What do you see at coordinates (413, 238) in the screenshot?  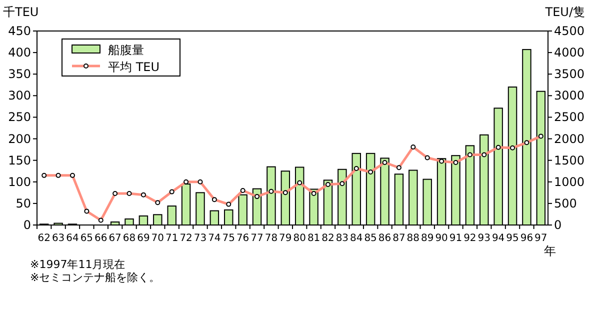 I see `x-tick-label: 88` at bounding box center [413, 238].